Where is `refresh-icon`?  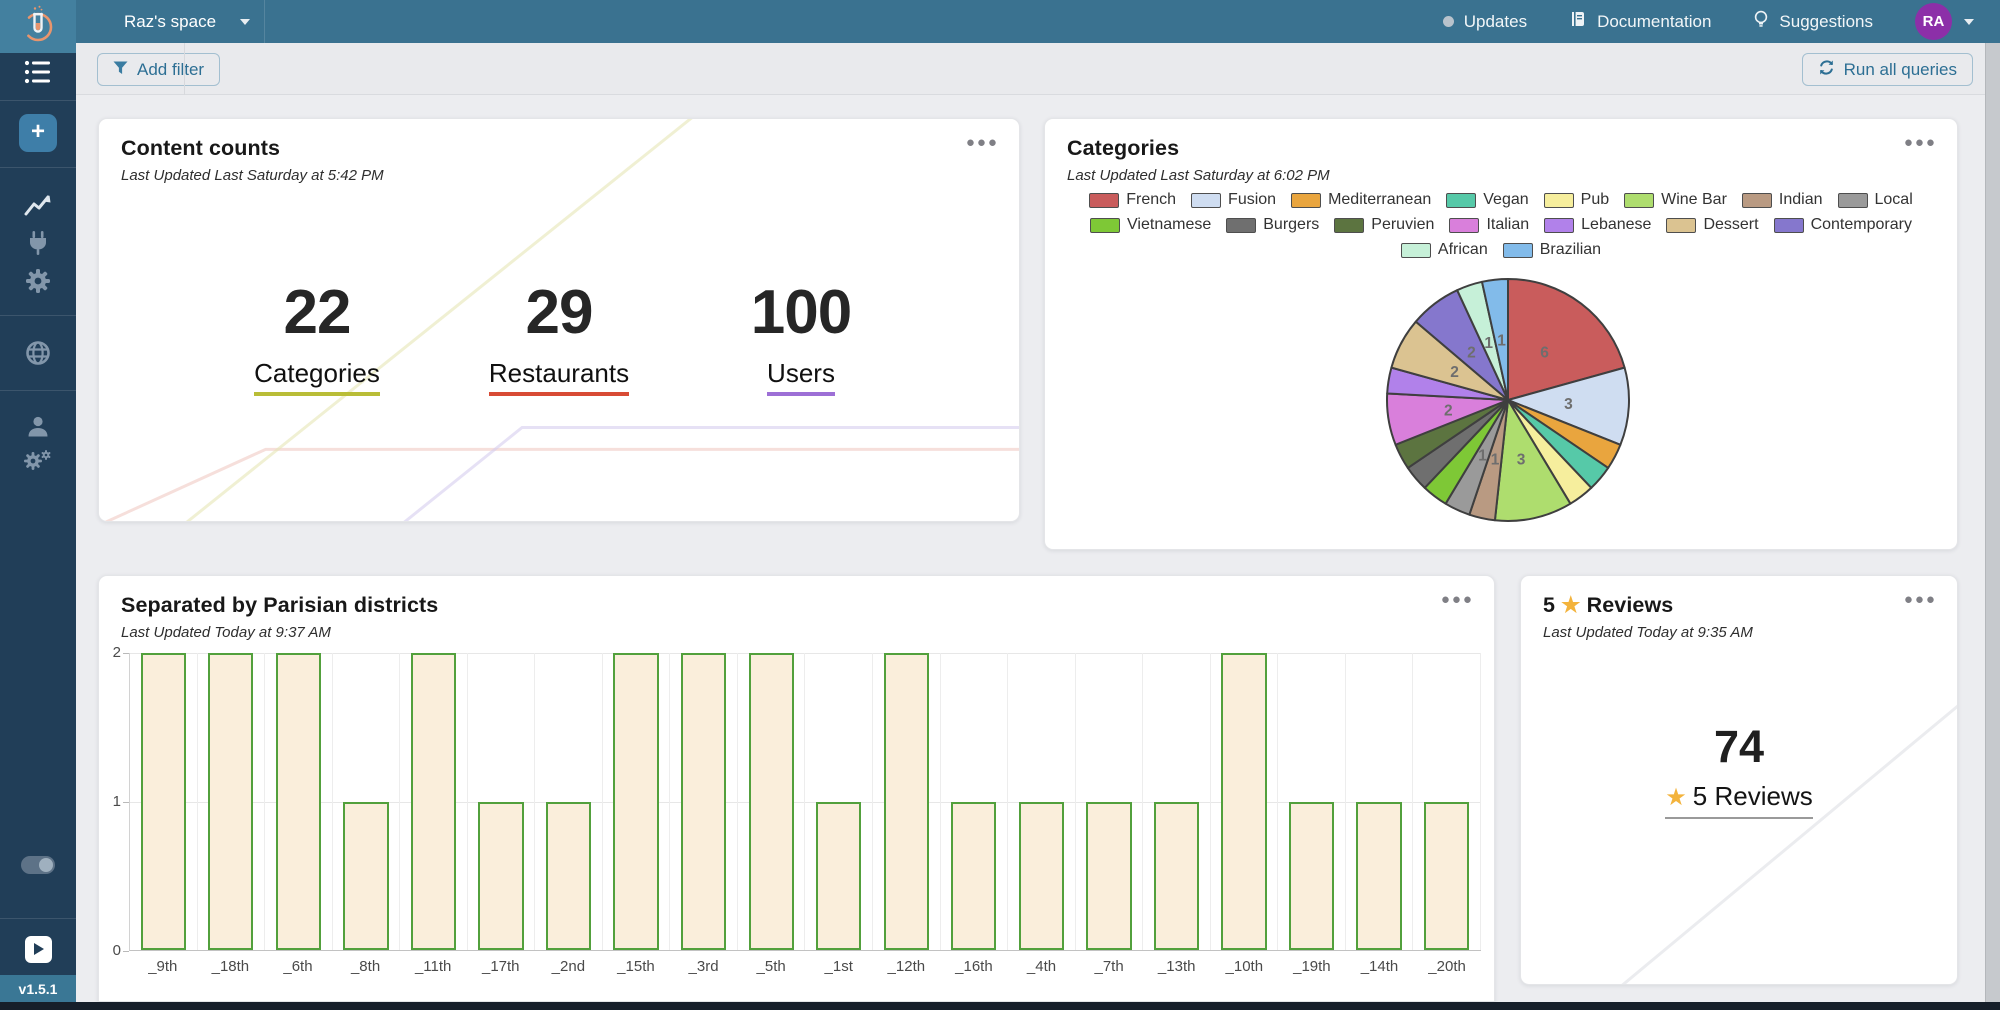
refresh-icon is located at coordinates (1826, 70).